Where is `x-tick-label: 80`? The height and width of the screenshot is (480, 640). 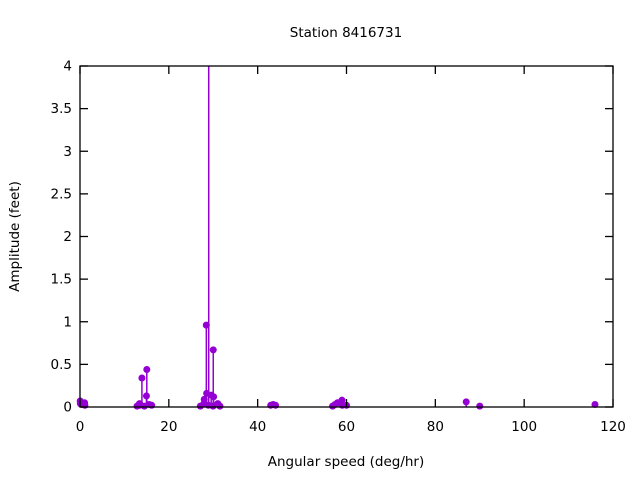 x-tick-label: 80 is located at coordinates (435, 427).